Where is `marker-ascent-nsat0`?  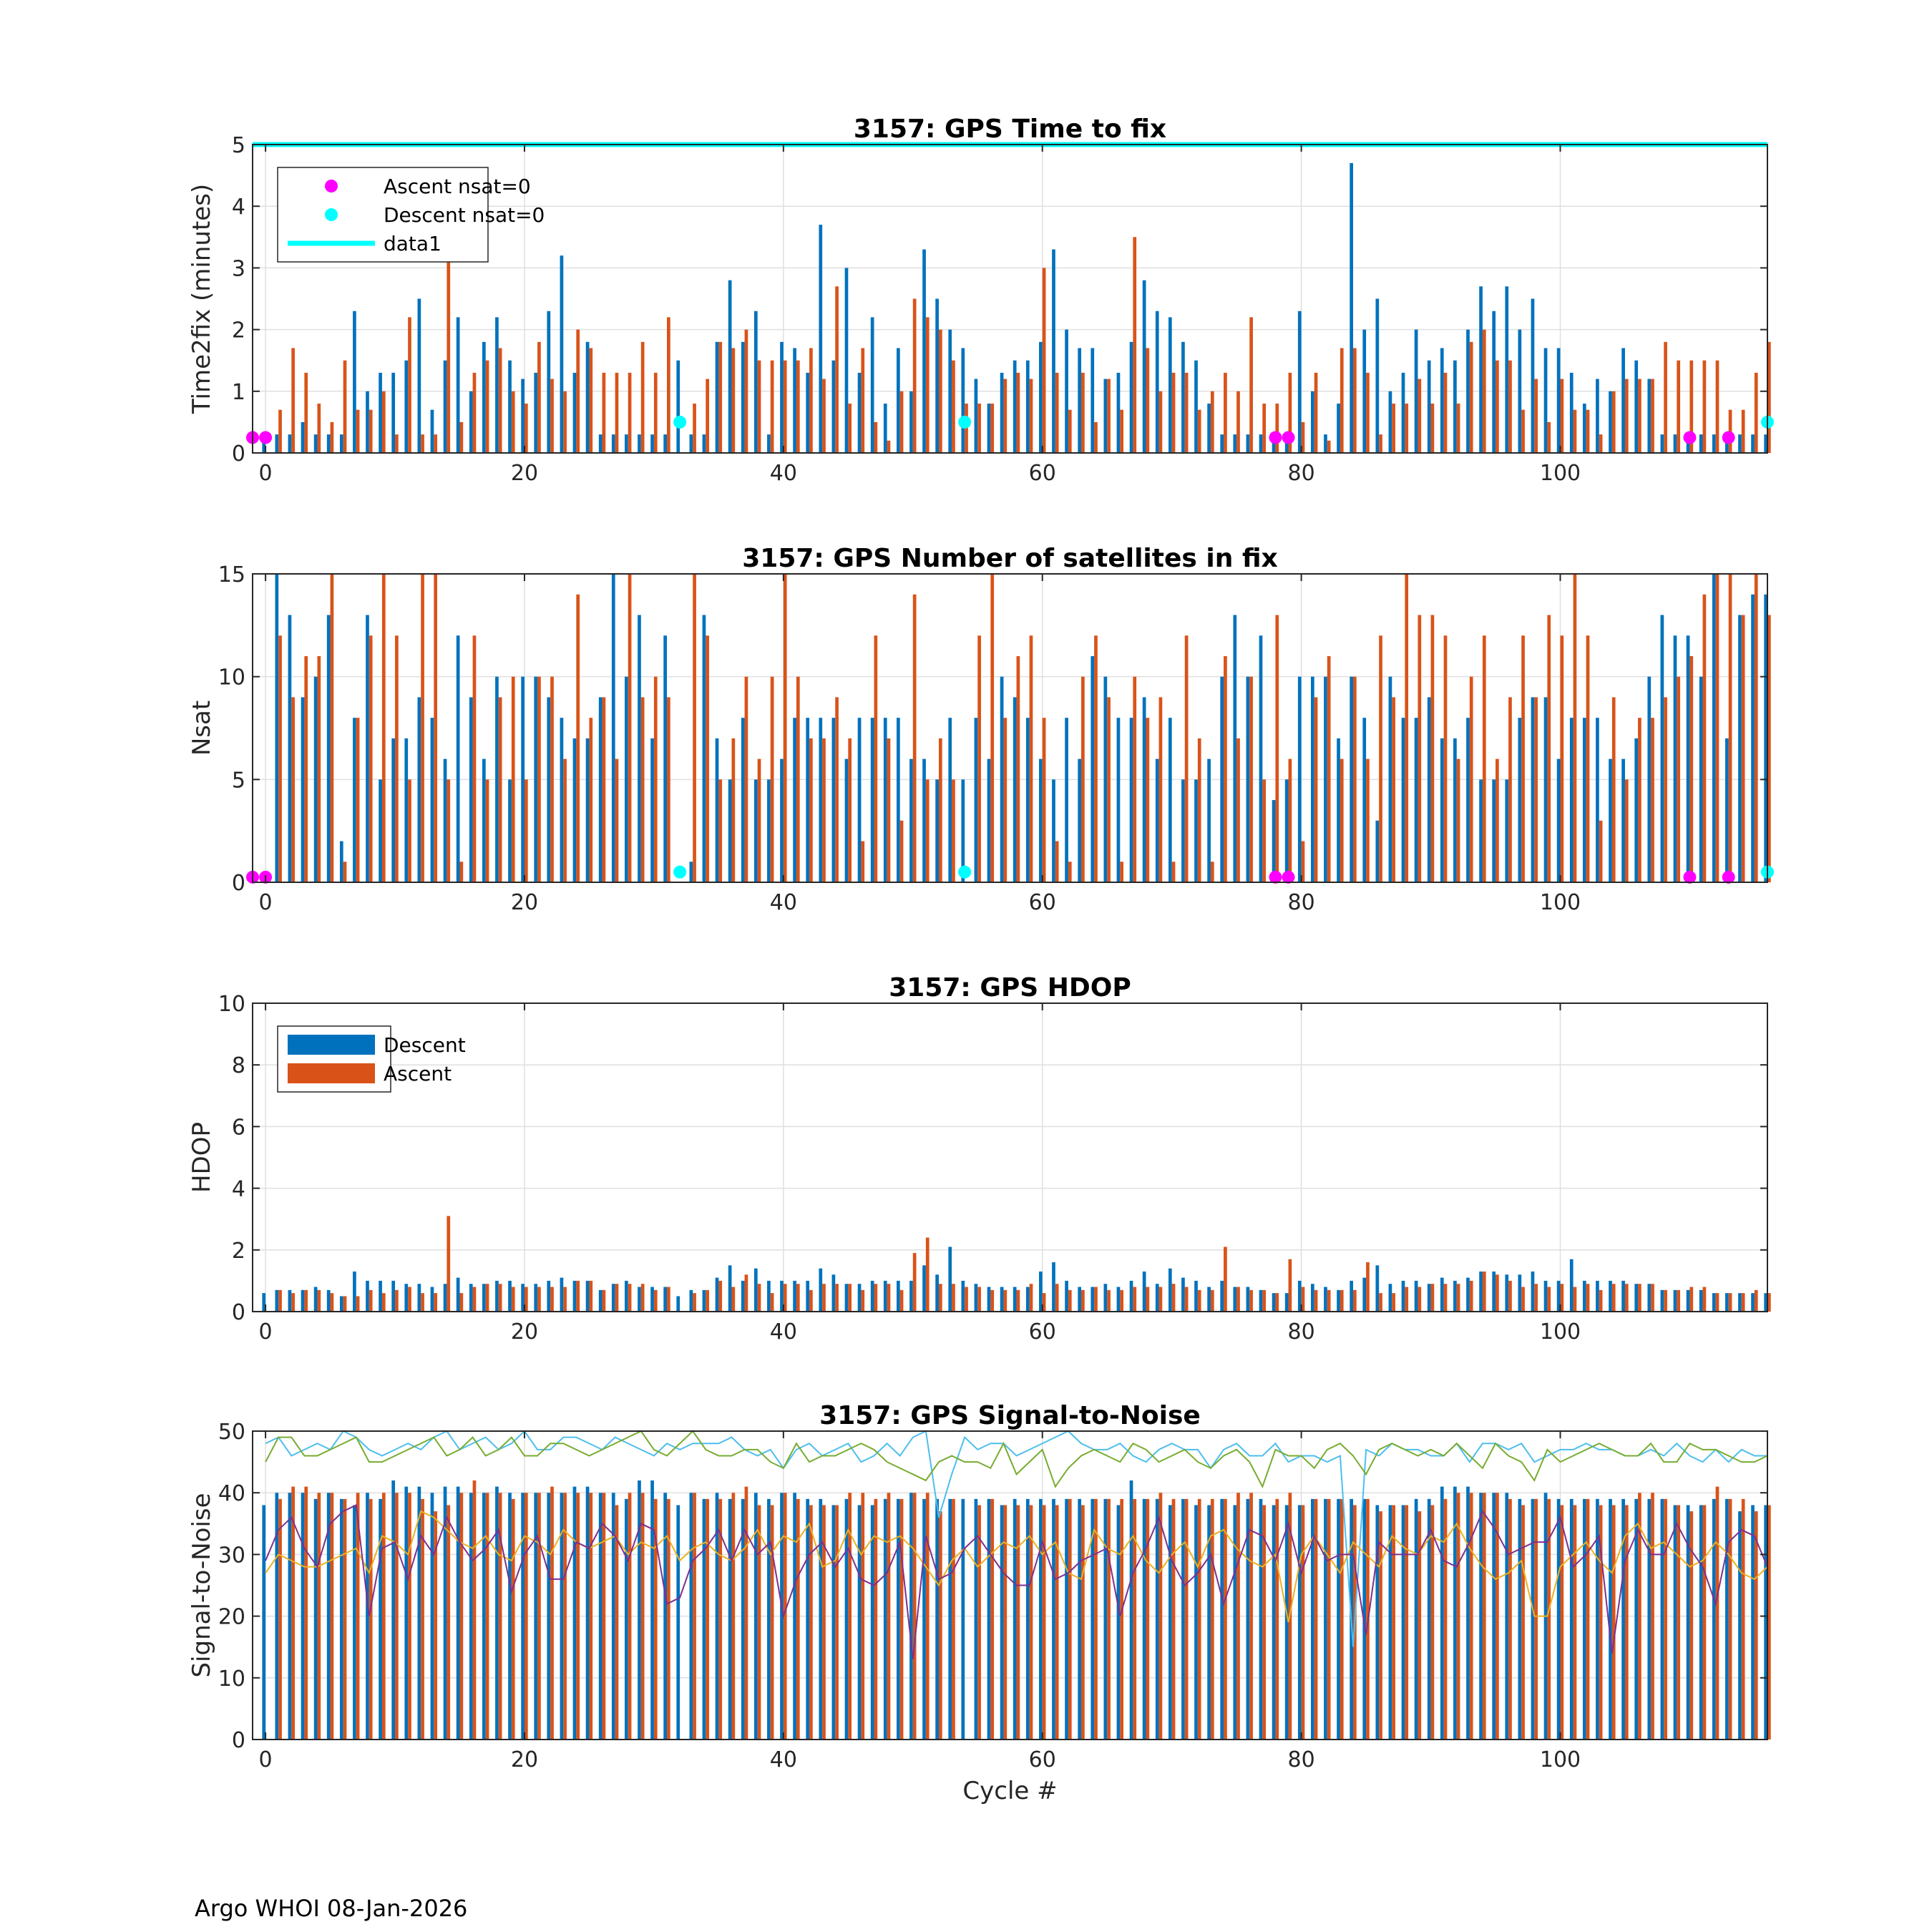 marker-ascent-nsat0 is located at coordinates (1690, 437).